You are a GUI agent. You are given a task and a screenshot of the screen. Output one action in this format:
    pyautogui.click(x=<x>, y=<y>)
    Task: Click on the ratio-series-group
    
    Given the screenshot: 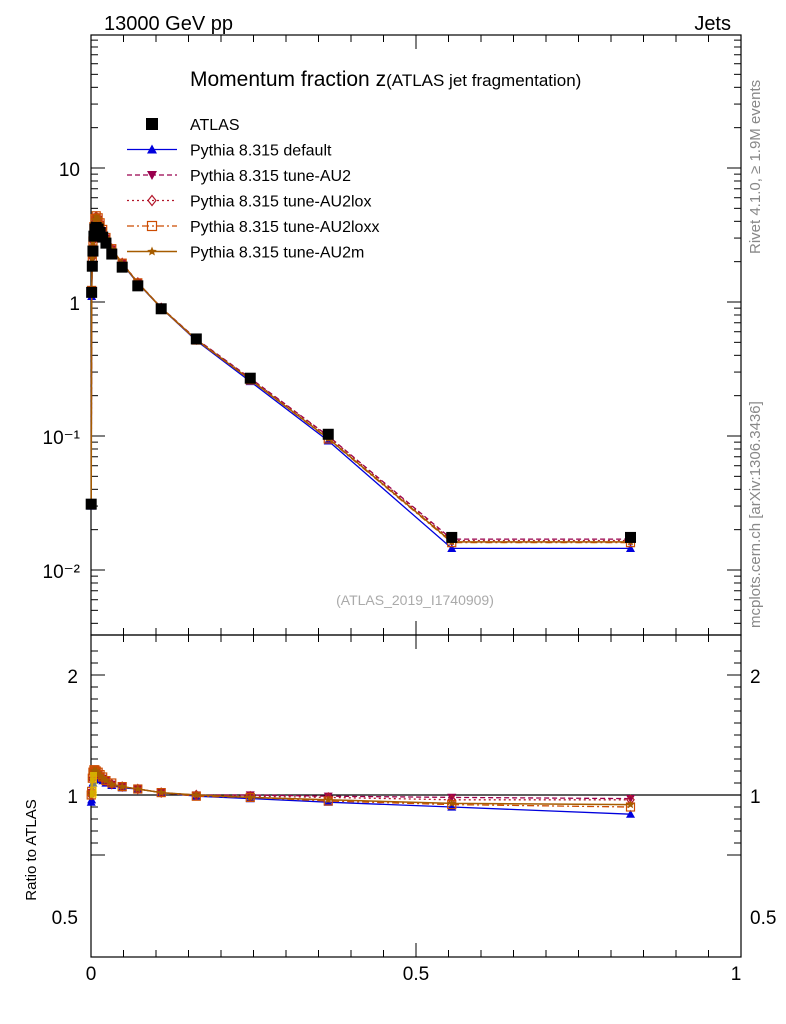 What is the action you would take?
    pyautogui.click(x=361, y=791)
    